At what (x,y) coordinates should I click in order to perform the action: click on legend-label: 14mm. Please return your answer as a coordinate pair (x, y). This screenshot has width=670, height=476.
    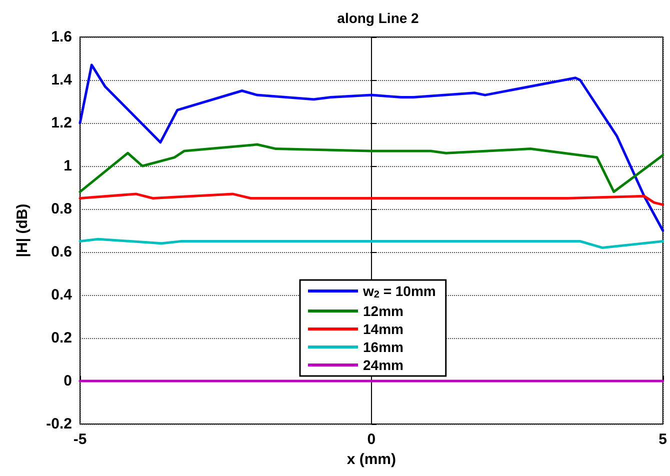
    Looking at the image, I should click on (383, 329).